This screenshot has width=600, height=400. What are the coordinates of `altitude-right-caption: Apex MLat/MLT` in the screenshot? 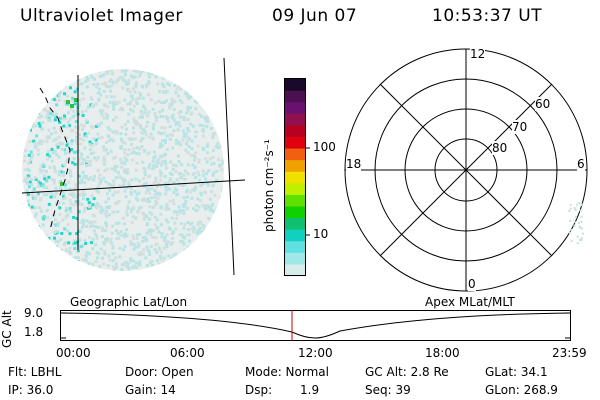 It's located at (470, 302).